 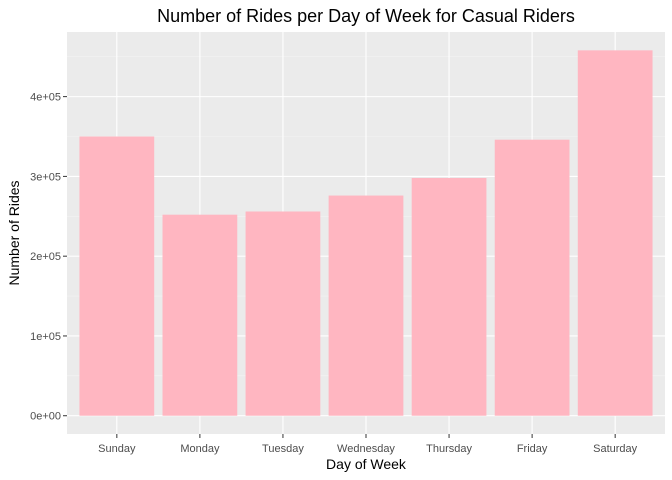 I want to click on y-tick-label: 0e+00, so click(x=45, y=417).